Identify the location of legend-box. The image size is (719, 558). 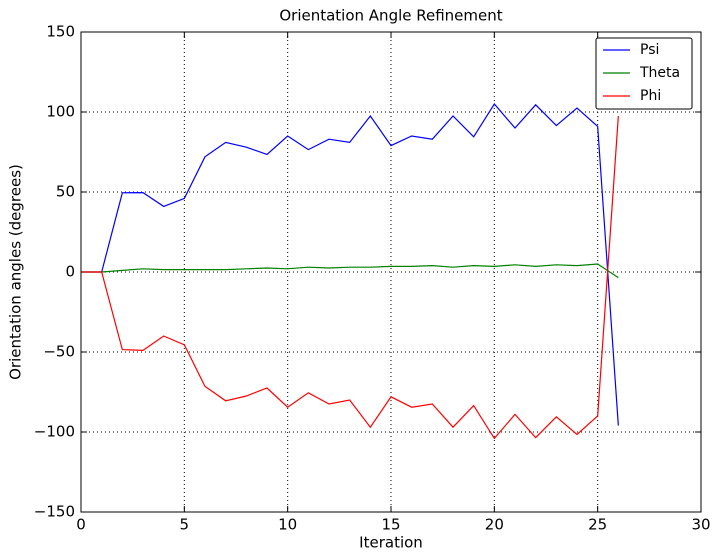
(644, 73).